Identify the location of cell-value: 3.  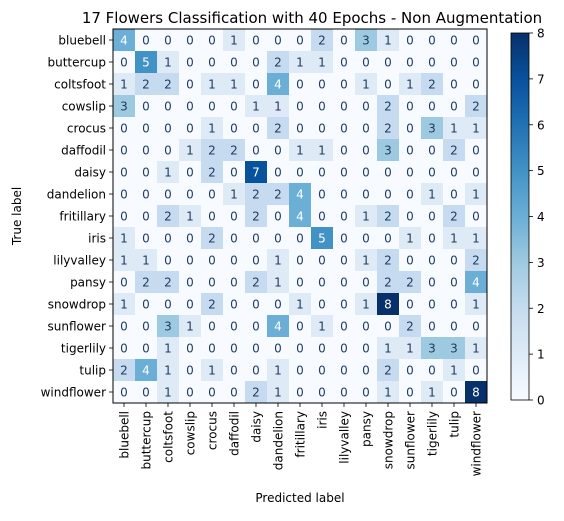
(432, 349).